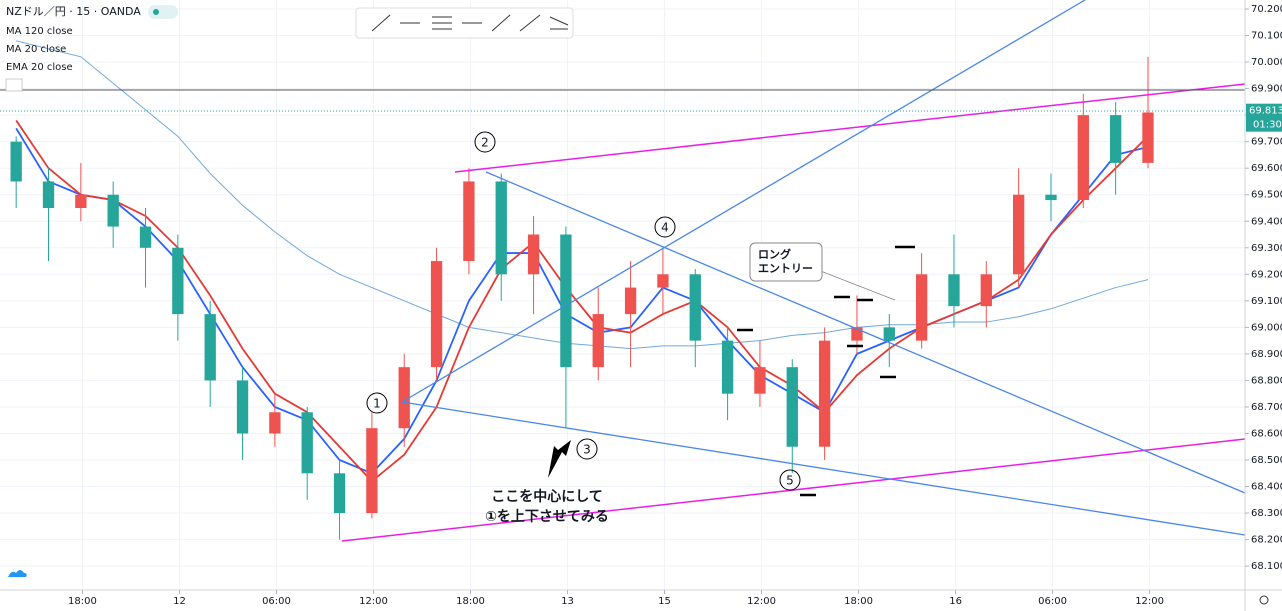 This screenshot has width=1282, height=611. Describe the element at coordinates (547, 496) in the screenshot. I see `note: ここを中心にして` at that location.